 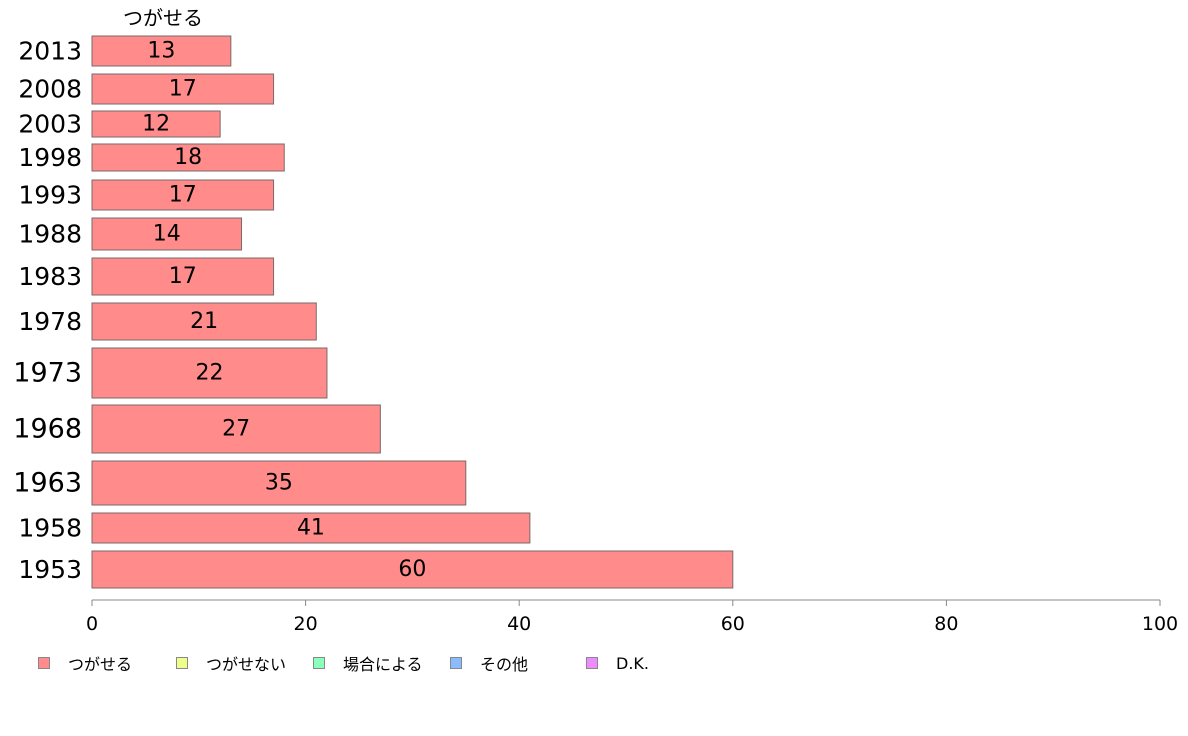 I want to click on bar-1958, so click(x=311, y=528).